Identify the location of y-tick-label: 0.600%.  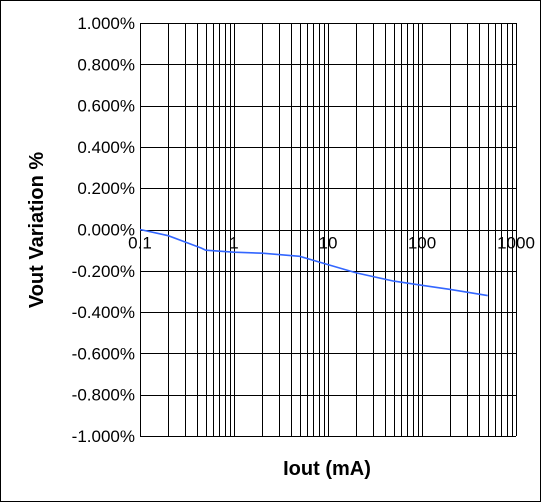
(106, 106).